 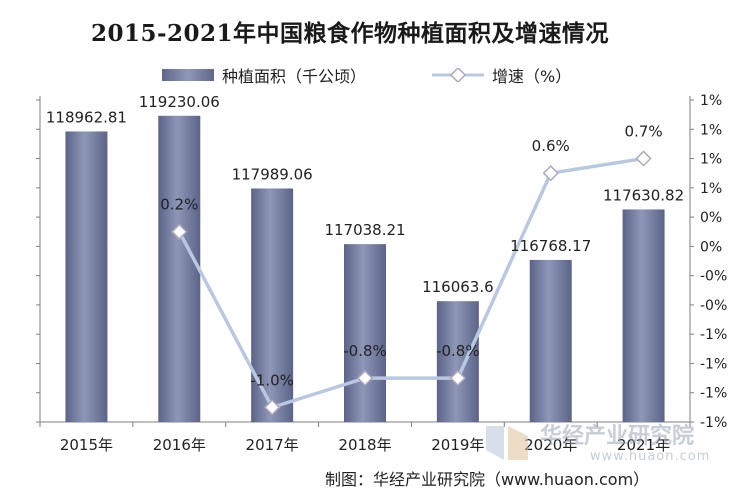 What do you see at coordinates (364, 445) in the screenshot?
I see `x-tick-label: 2018年` at bounding box center [364, 445].